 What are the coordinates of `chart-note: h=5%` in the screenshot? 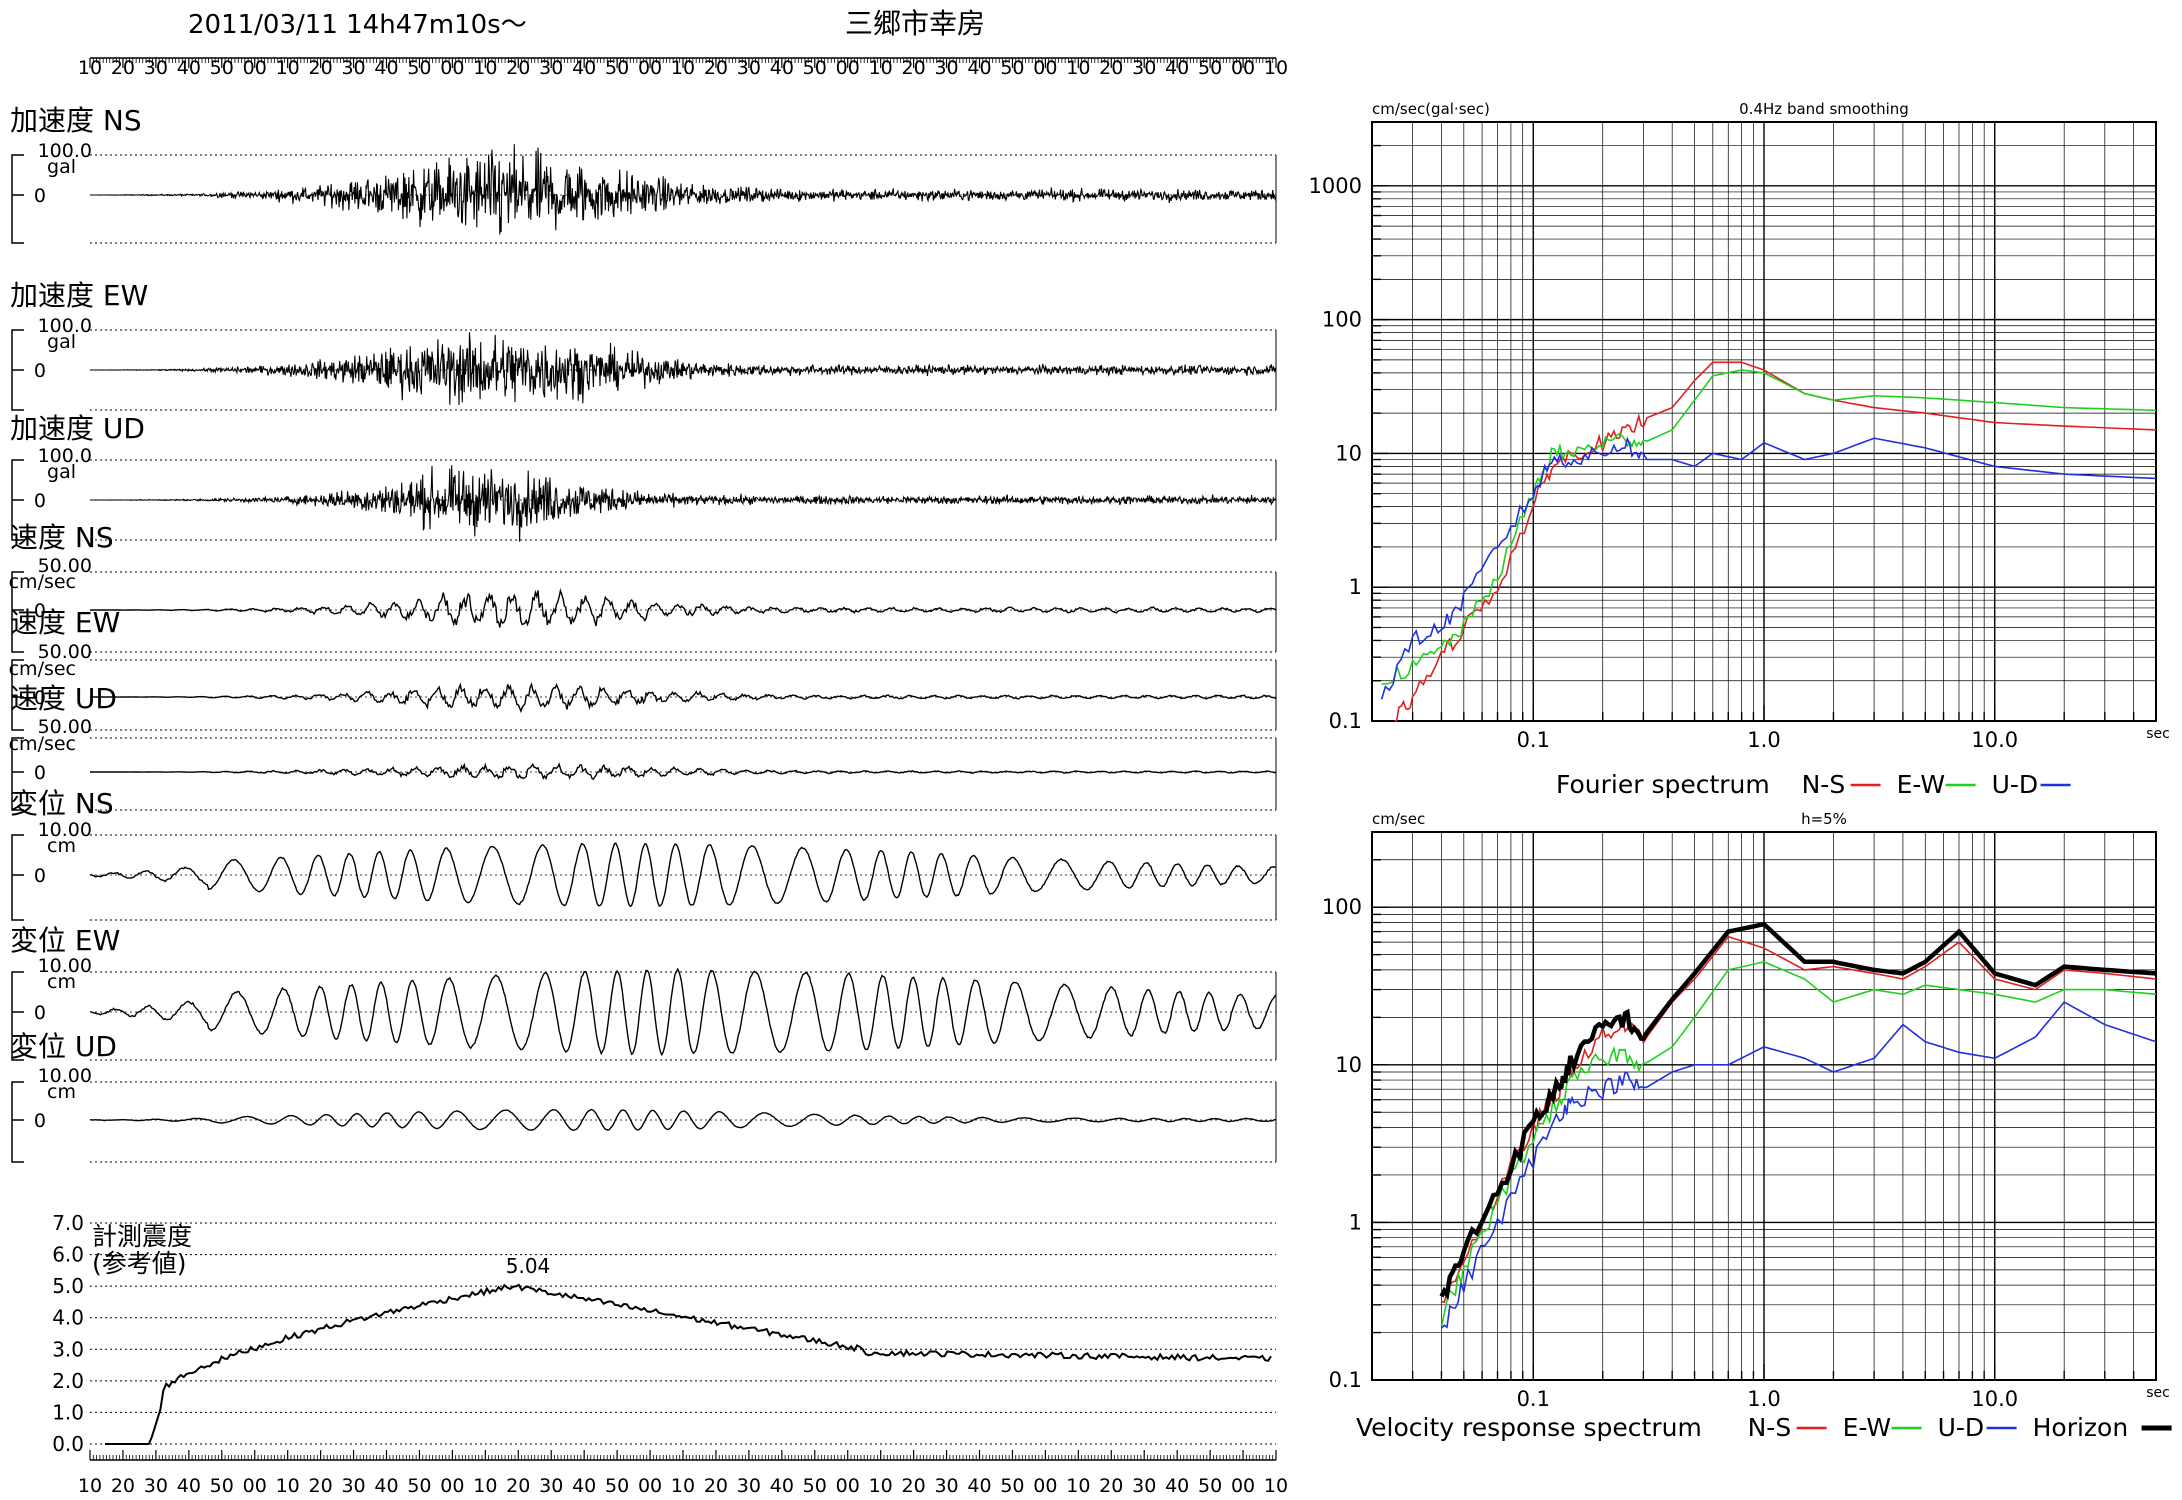 It's located at (1824, 819).